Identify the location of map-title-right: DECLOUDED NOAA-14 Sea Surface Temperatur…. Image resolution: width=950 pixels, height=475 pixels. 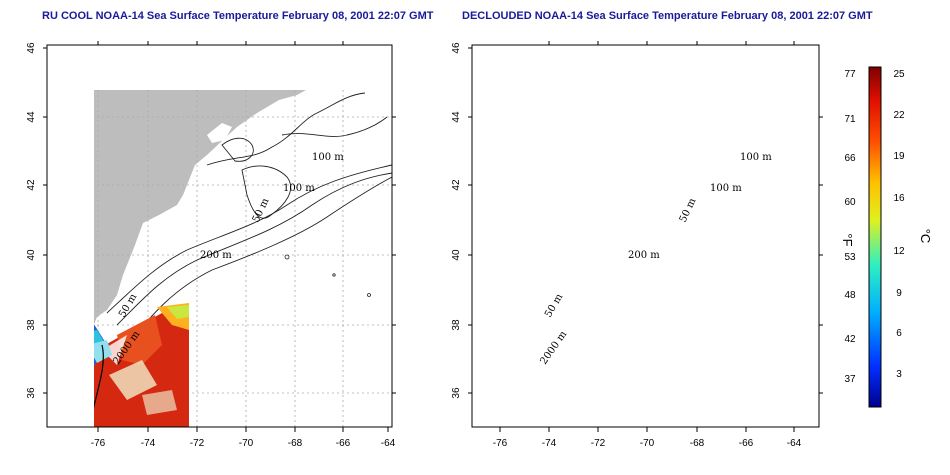
(667, 16).